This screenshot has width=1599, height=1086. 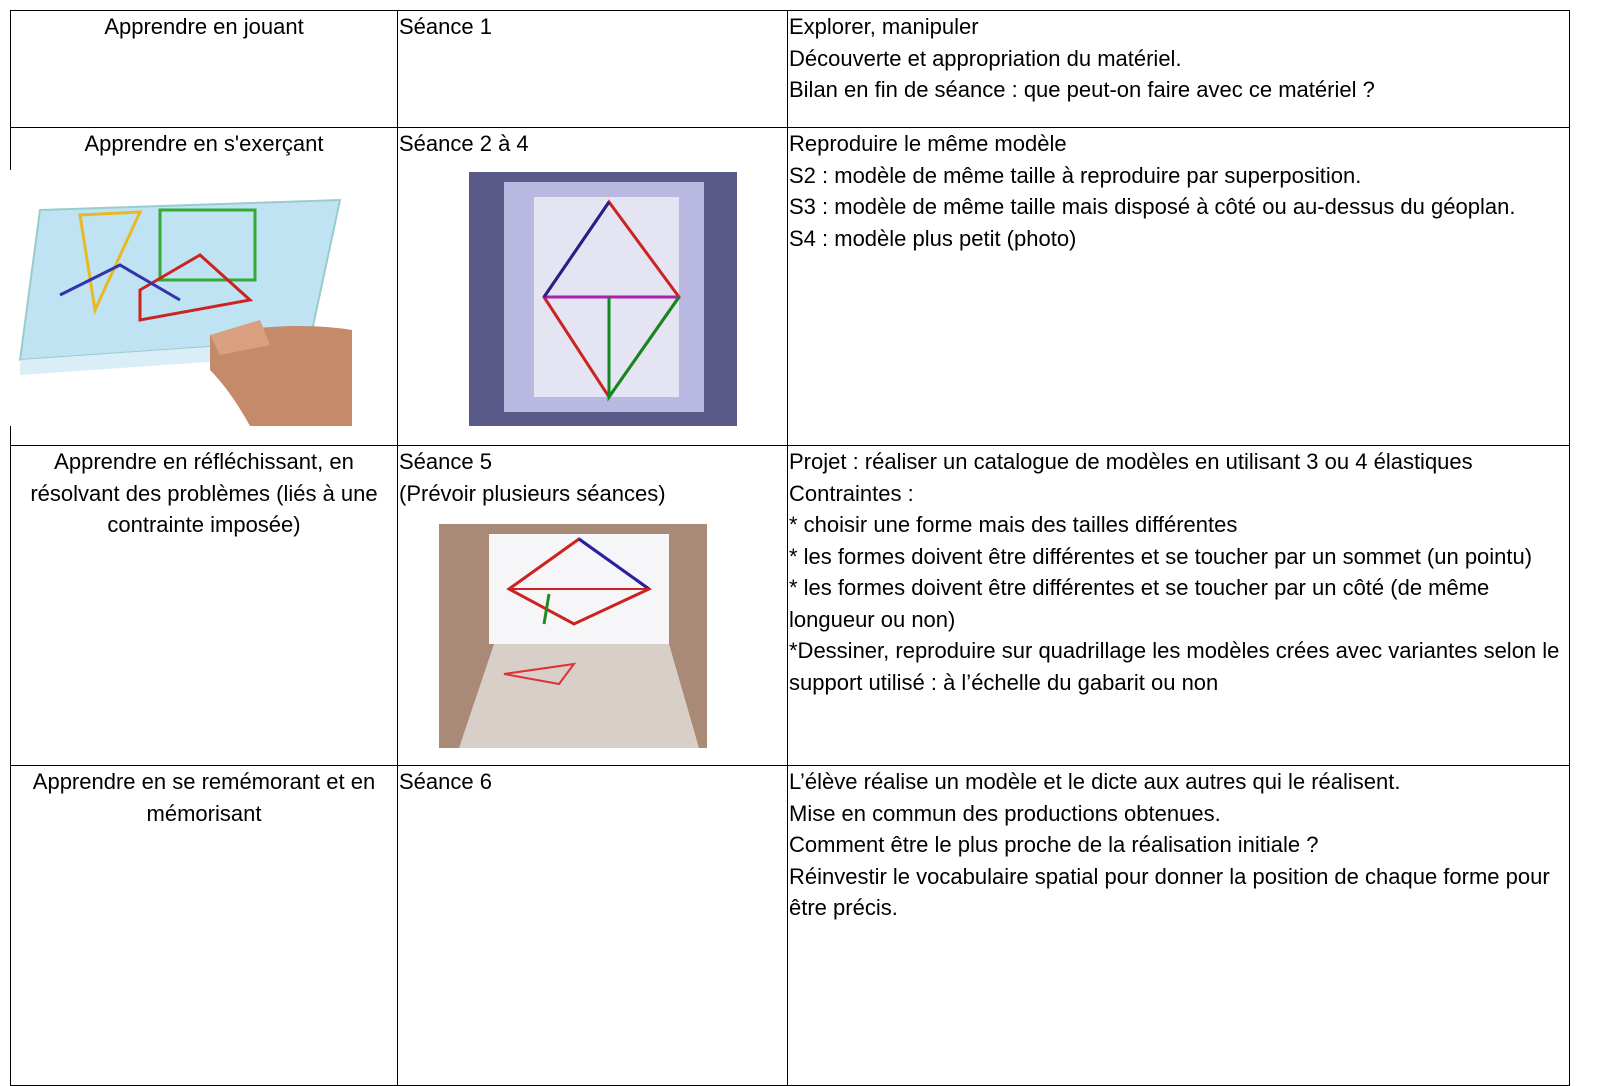 I want to click on cell-text: Découverte et appropriation du matériel., so click(x=985, y=58).